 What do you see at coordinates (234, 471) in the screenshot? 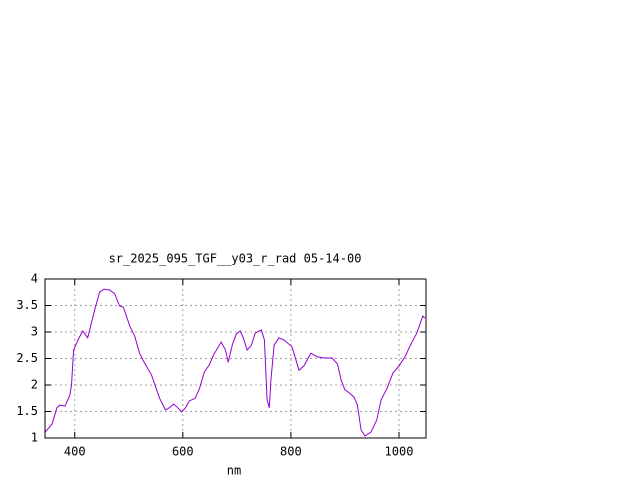
I see `x-axis-label: nm` at bounding box center [234, 471].